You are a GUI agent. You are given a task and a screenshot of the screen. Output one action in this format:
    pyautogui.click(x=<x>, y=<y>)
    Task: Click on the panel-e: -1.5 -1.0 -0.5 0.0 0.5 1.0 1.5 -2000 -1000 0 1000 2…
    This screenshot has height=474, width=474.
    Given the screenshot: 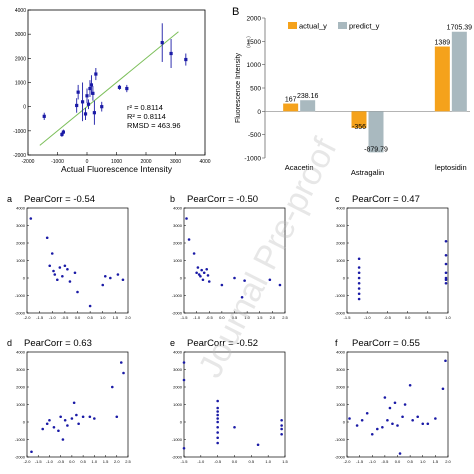 What is the action you would take?
    pyautogui.click(x=229, y=401)
    